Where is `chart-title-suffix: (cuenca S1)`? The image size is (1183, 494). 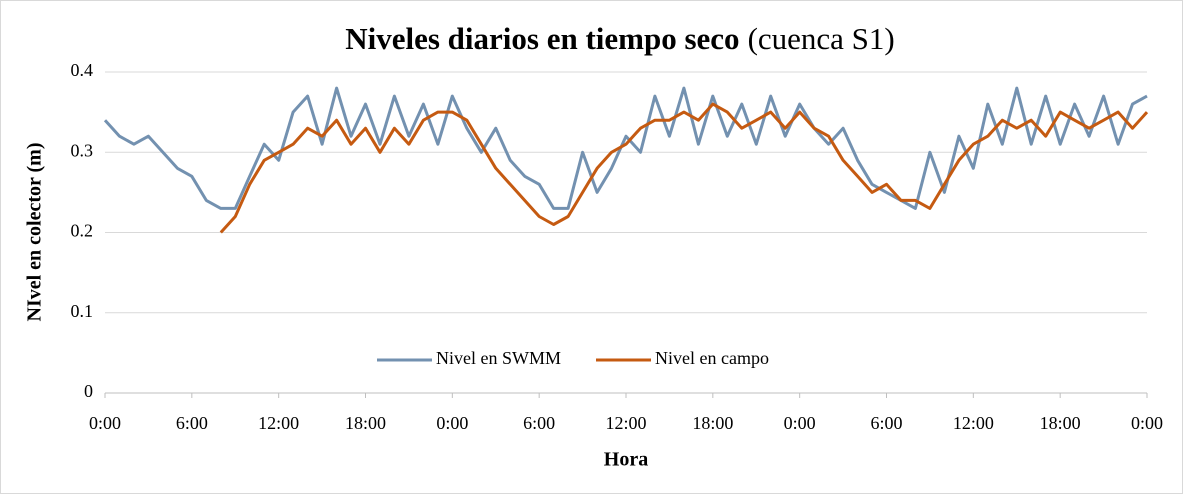 chart-title-suffix: (cuenca S1) is located at coordinates (821, 38).